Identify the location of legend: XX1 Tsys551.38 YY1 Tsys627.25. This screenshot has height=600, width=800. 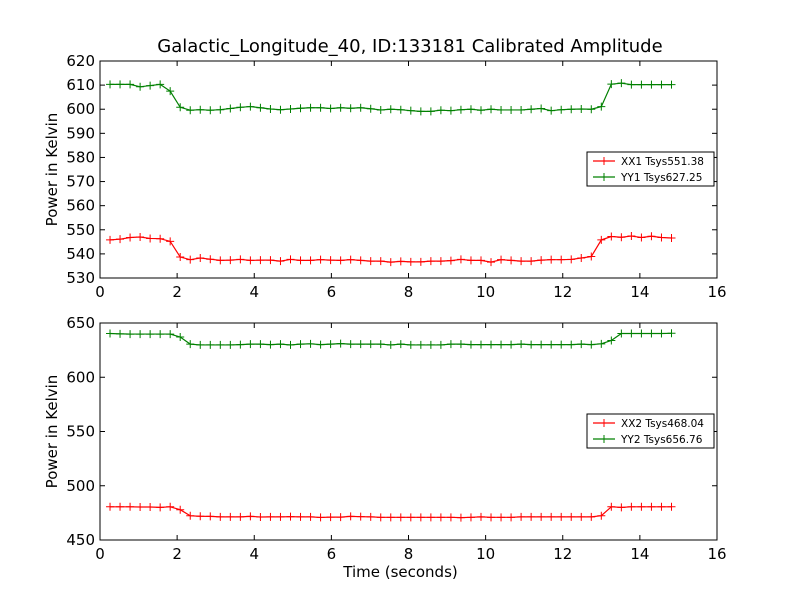
(650, 169).